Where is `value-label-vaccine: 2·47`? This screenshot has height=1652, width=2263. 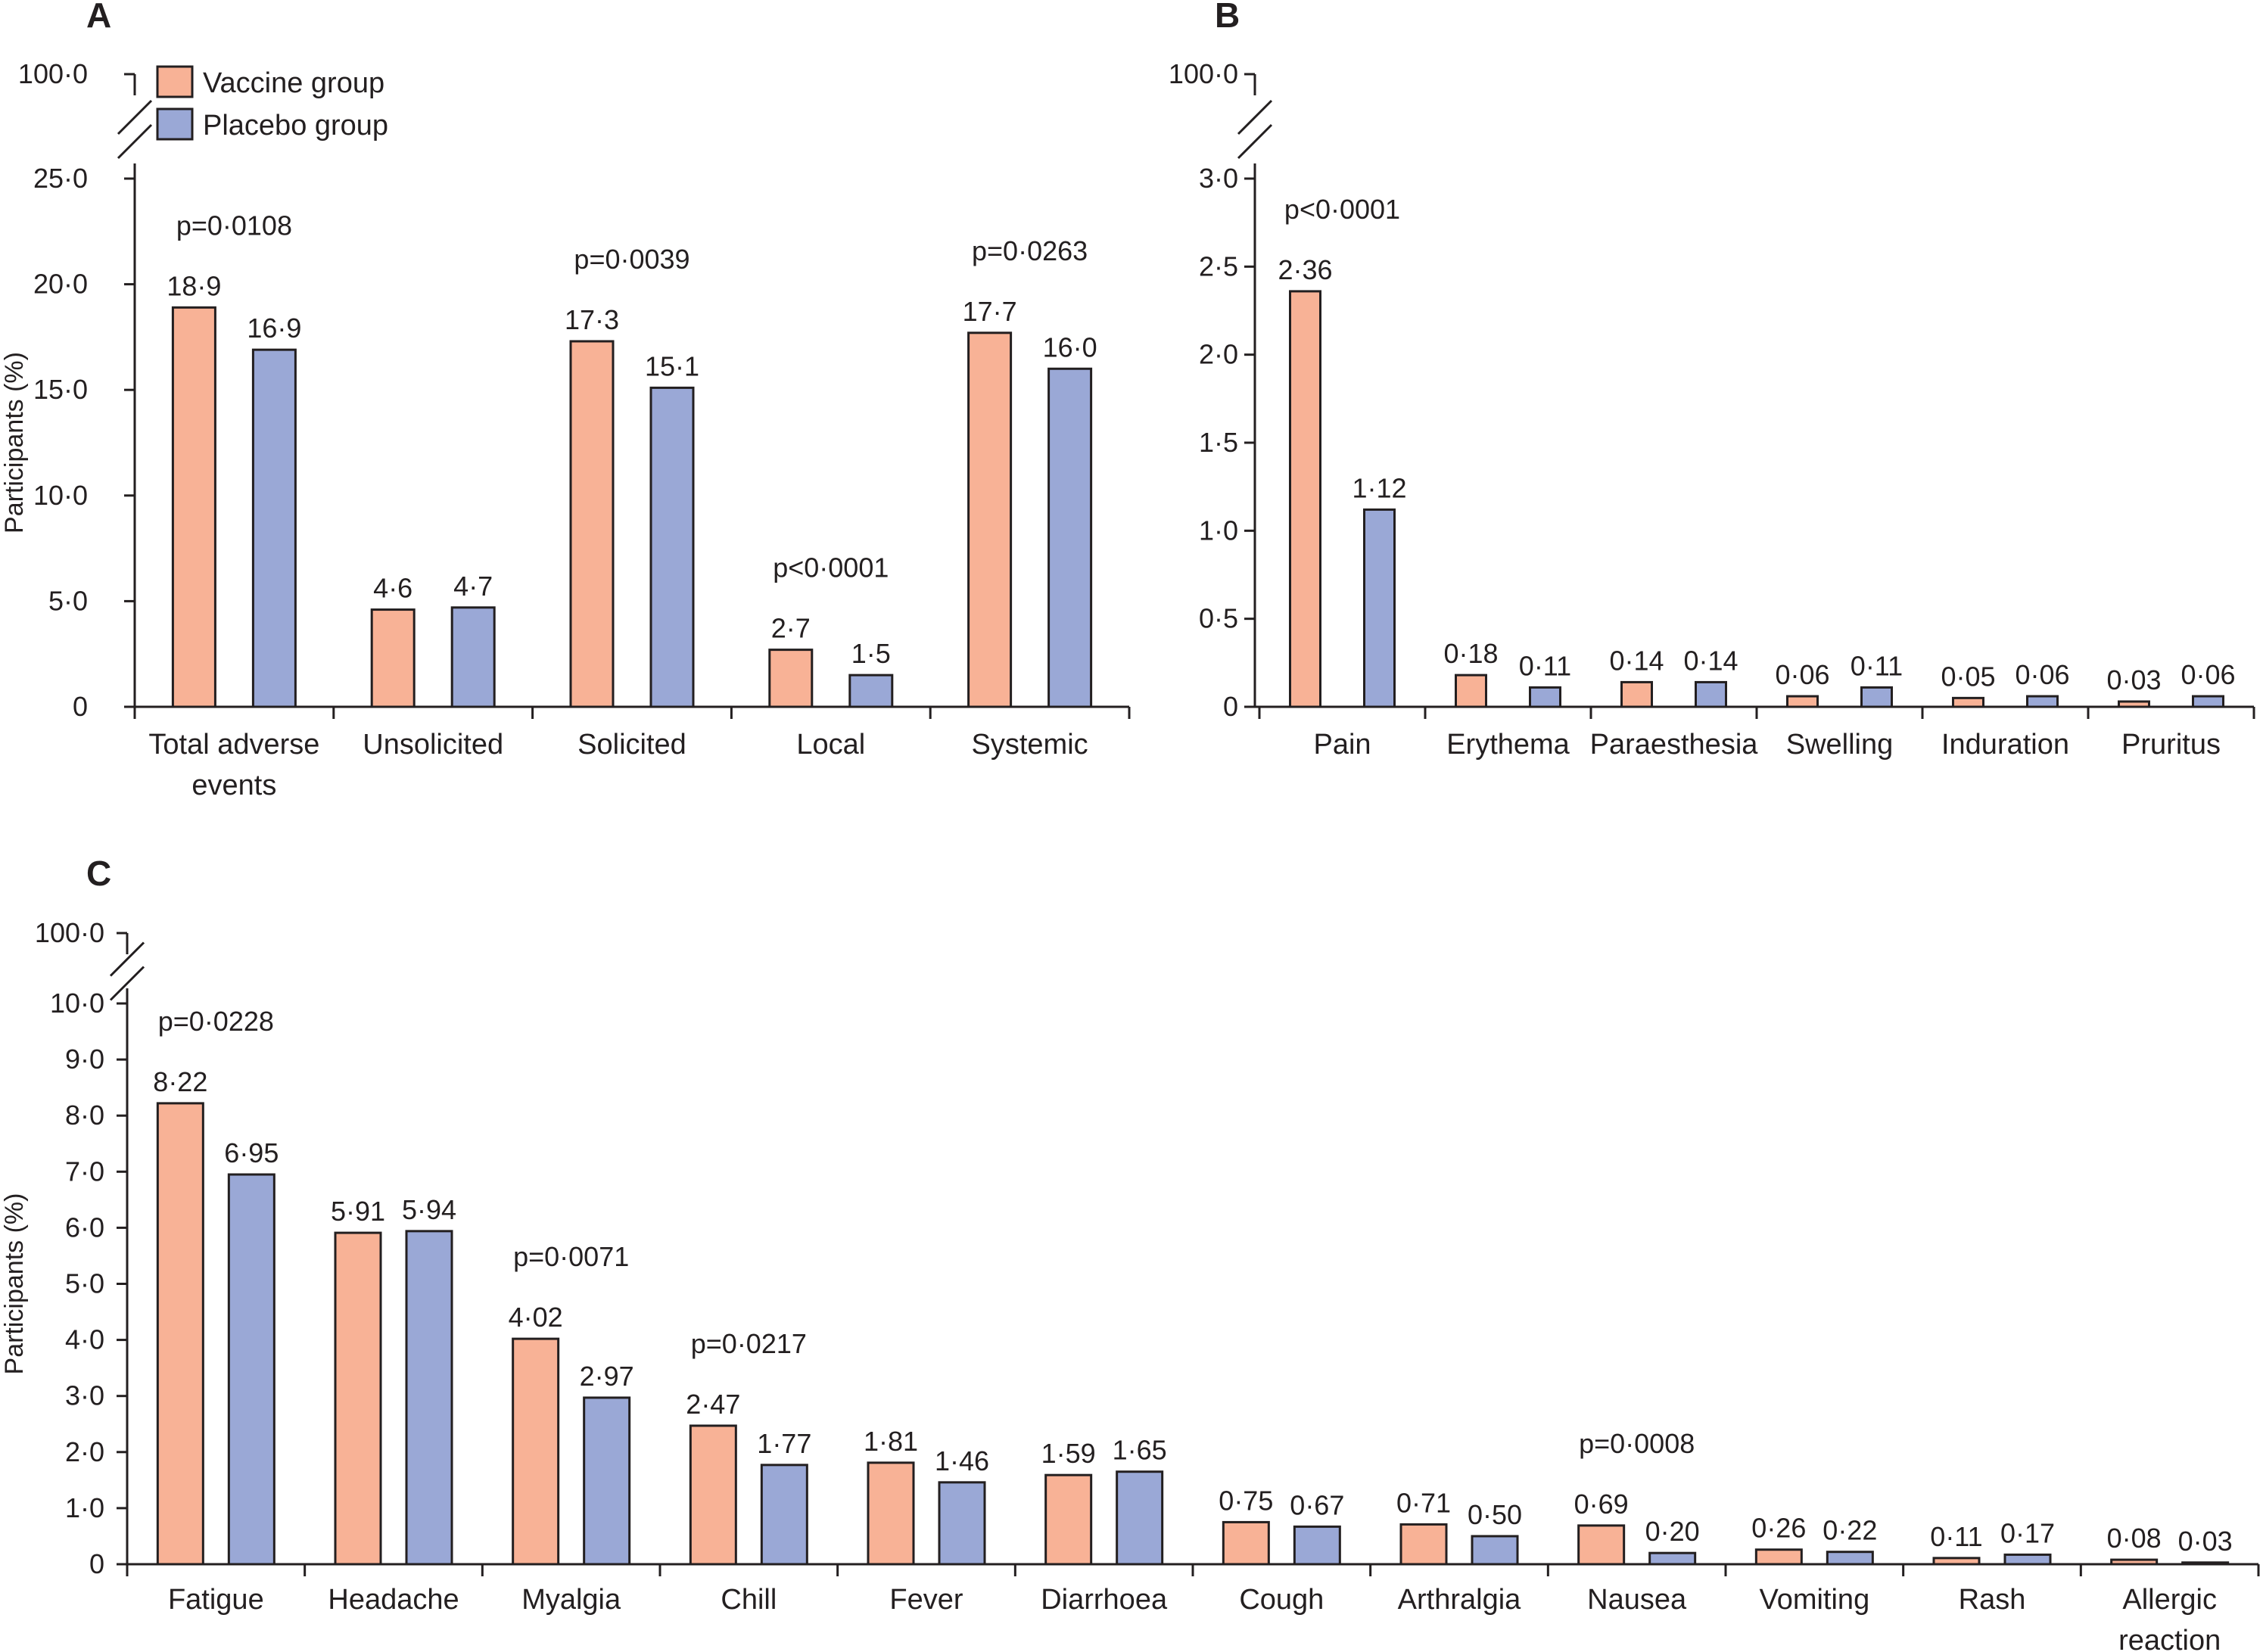 value-label-vaccine: 2·47 is located at coordinates (713, 1404).